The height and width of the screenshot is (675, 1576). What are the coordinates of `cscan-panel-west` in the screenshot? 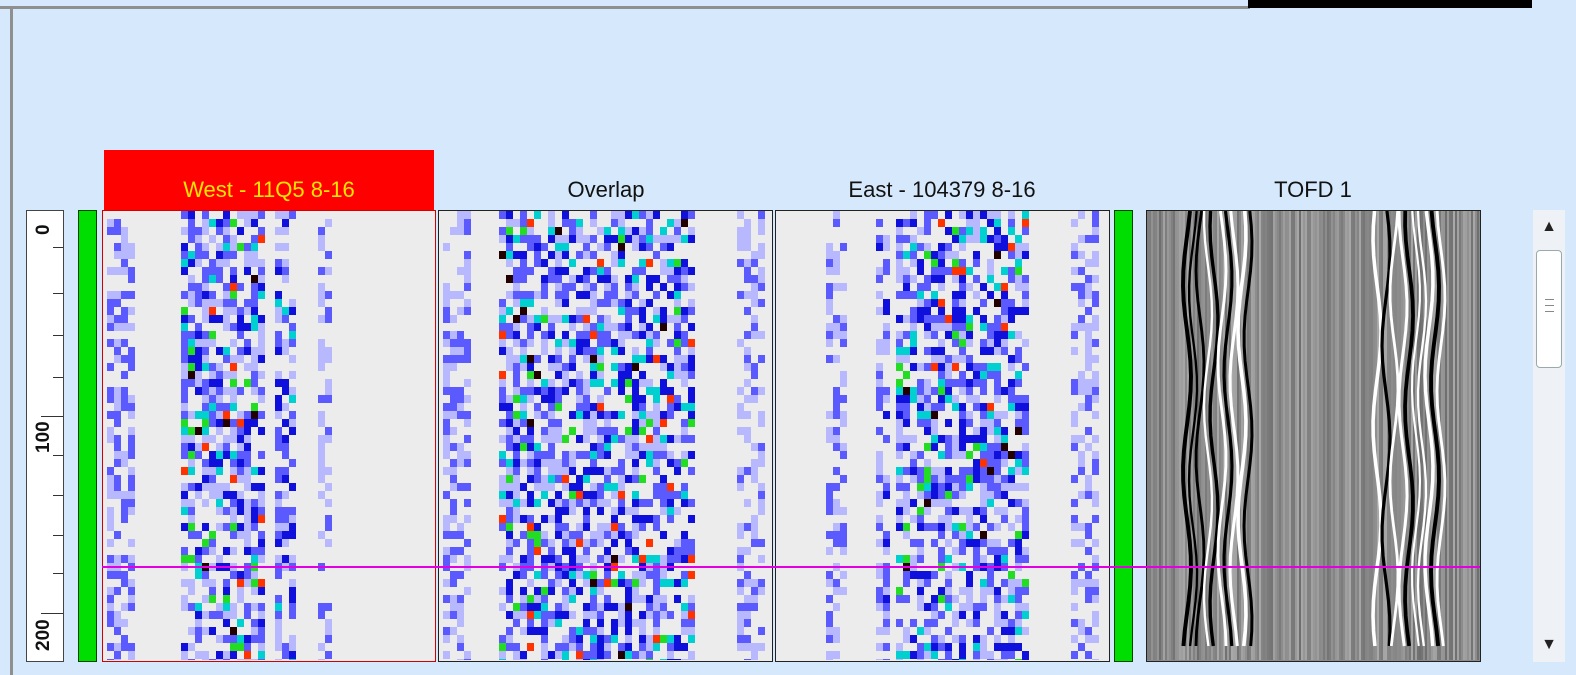 It's located at (269, 436).